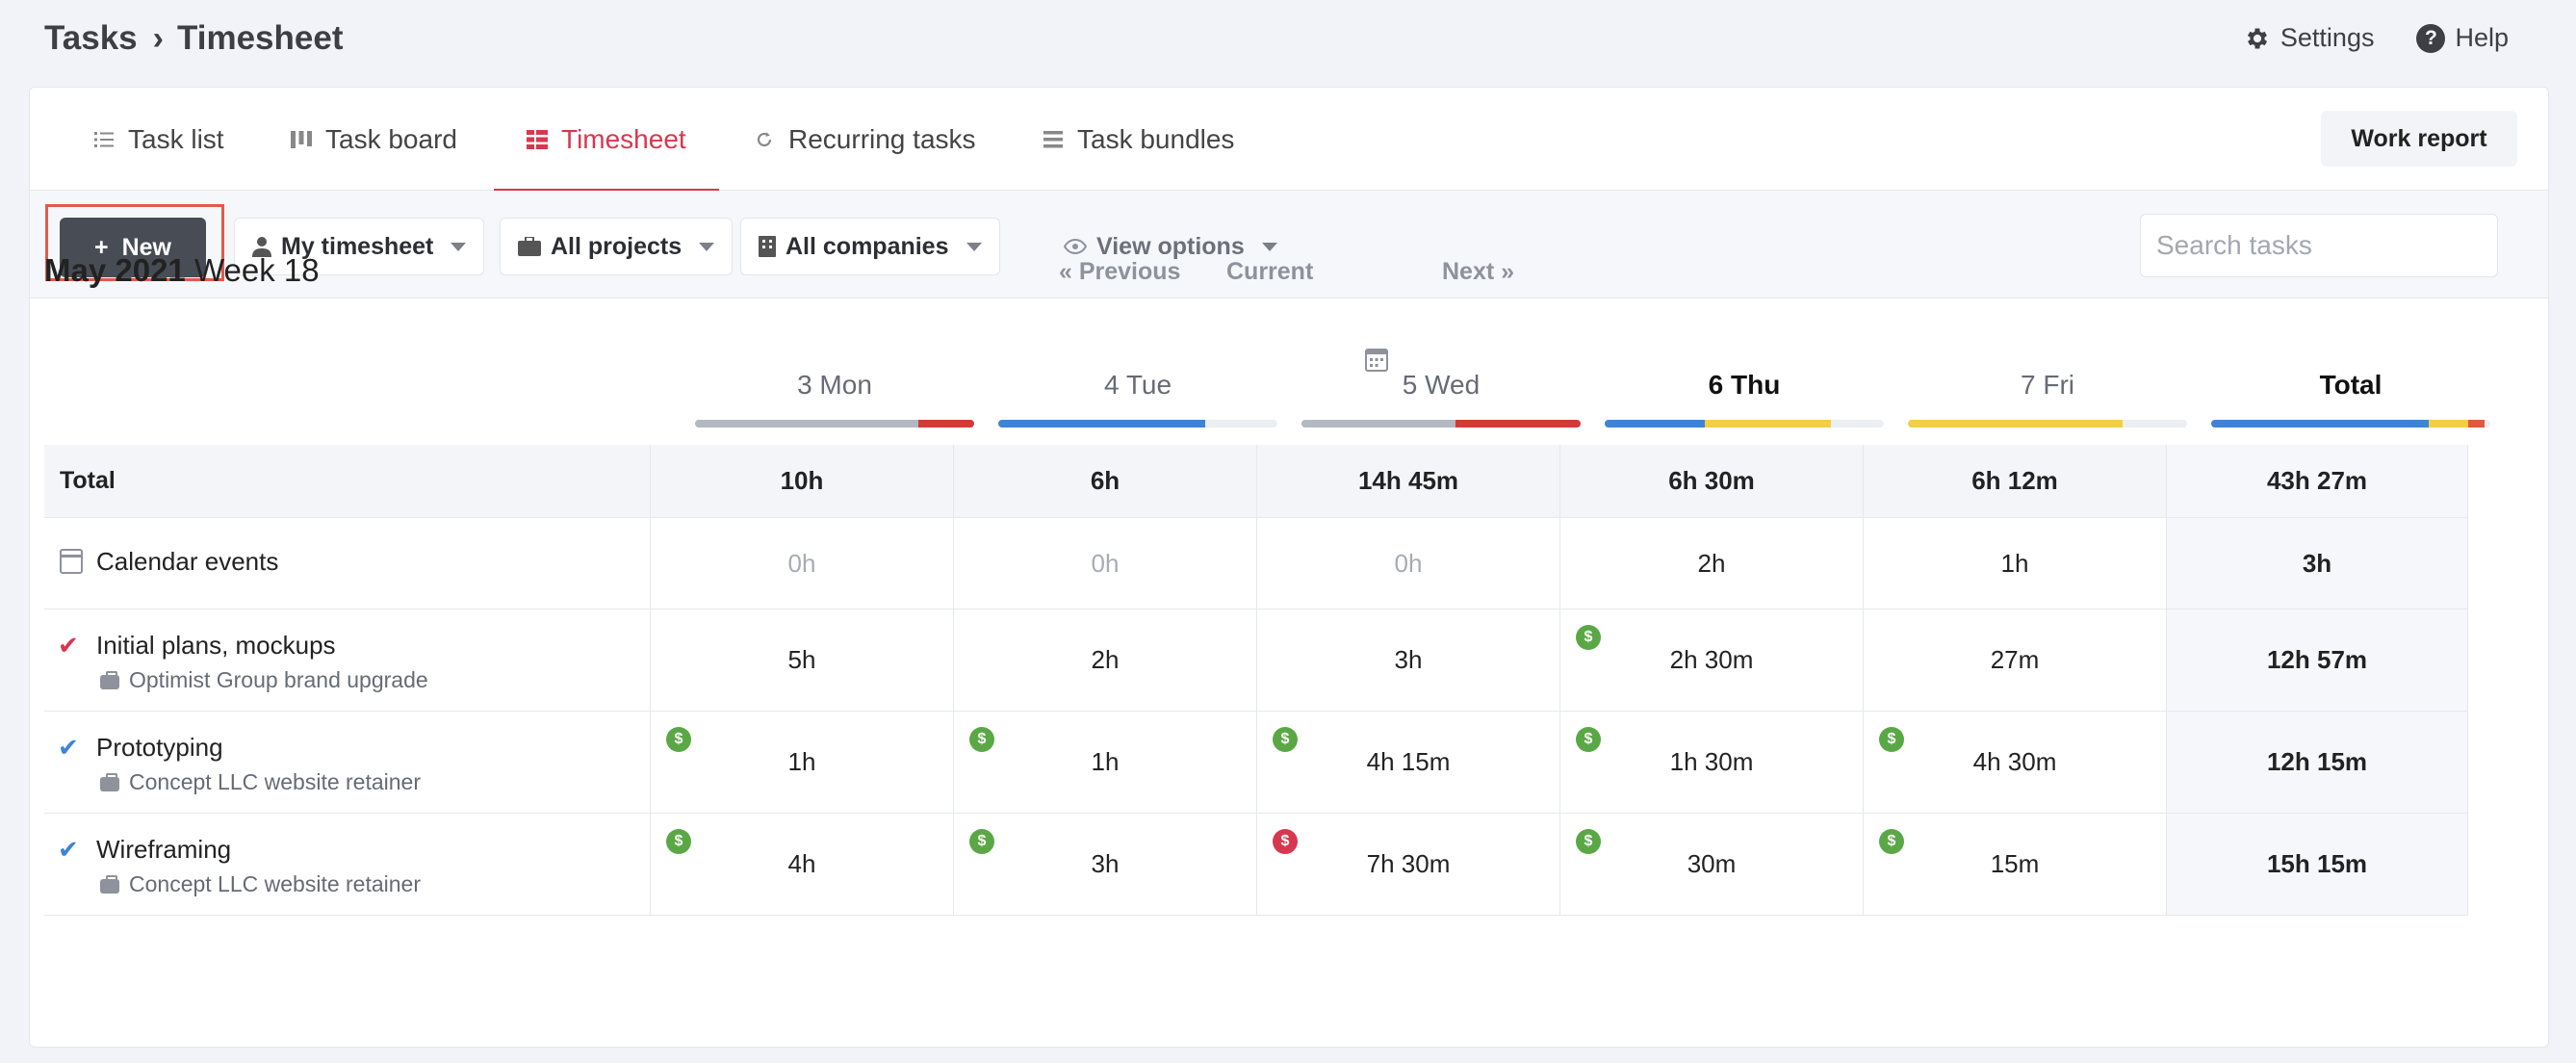 The width and height of the screenshot is (2576, 1063). Describe the element at coordinates (71, 561) in the screenshot. I see `calendar-icon` at that location.